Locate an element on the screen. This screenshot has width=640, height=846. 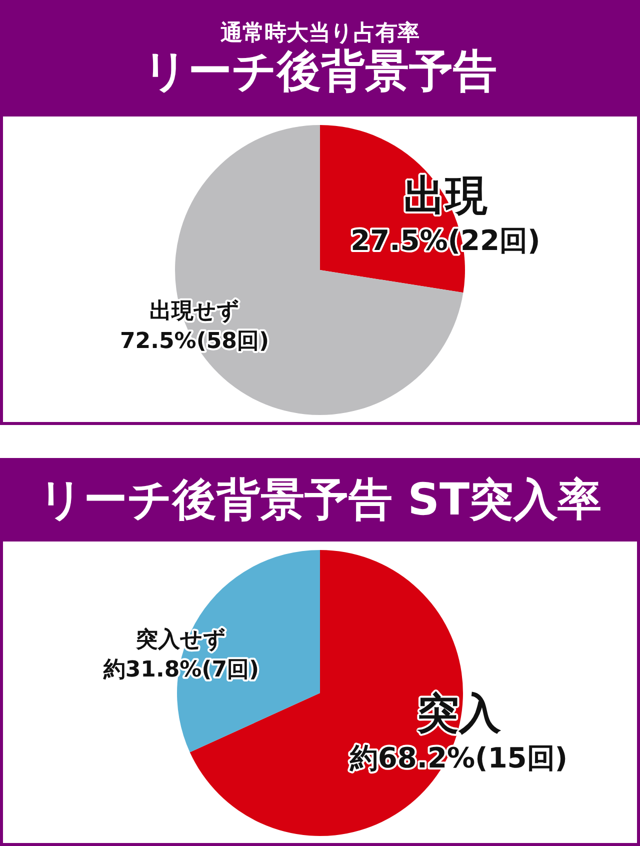
chart-title: リーチ後背景予告 is located at coordinates (320, 71).